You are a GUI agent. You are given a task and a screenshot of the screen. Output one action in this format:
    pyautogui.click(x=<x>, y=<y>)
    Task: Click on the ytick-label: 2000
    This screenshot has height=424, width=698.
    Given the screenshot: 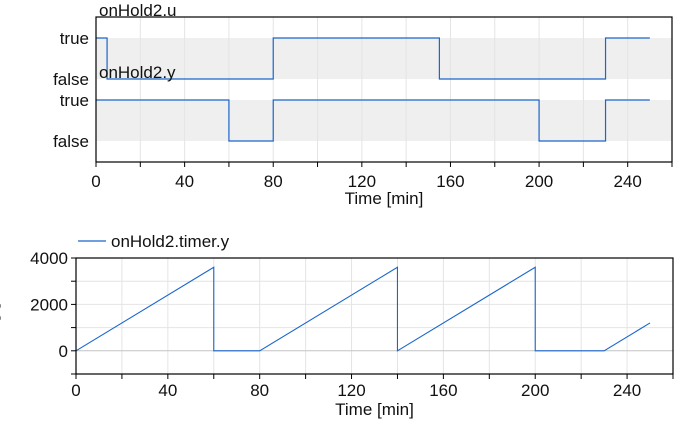 What is the action you would take?
    pyautogui.click(x=49, y=304)
    